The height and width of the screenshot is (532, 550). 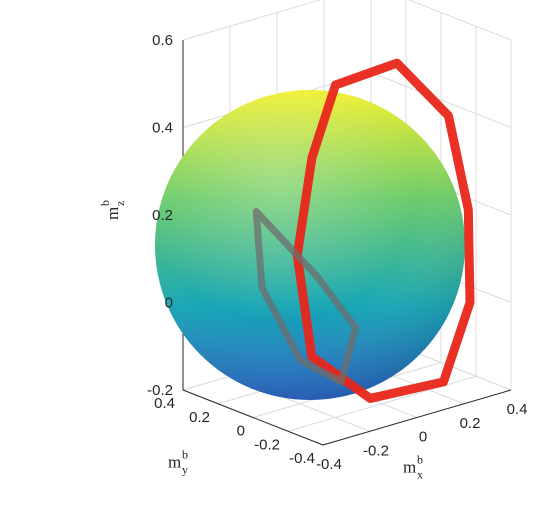 I want to click on y-axis-label-base: m, so click(x=174, y=462).